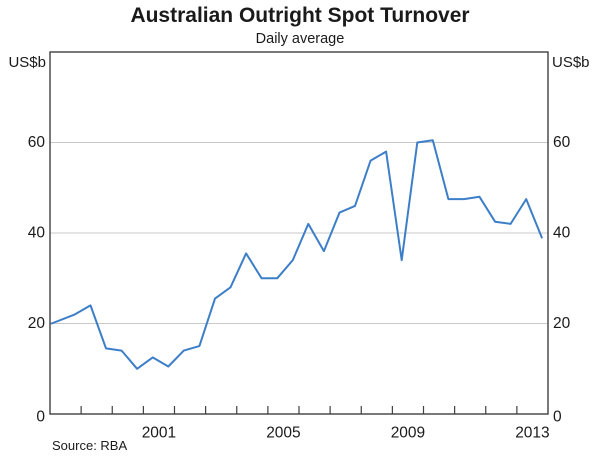  What do you see at coordinates (40, 417) in the screenshot?
I see `y-tick-label-left: 0` at bounding box center [40, 417].